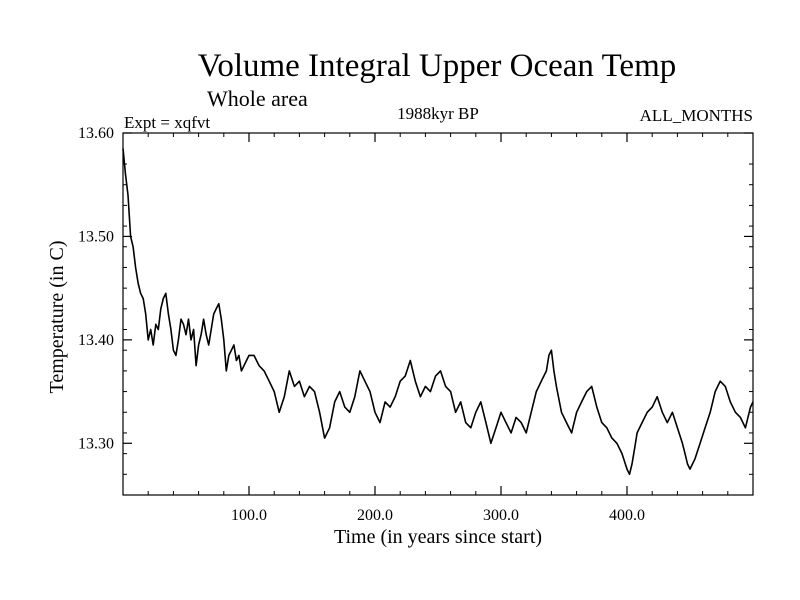 The height and width of the screenshot is (600, 800). I want to click on x-tick-label: 400.0, so click(627, 515).